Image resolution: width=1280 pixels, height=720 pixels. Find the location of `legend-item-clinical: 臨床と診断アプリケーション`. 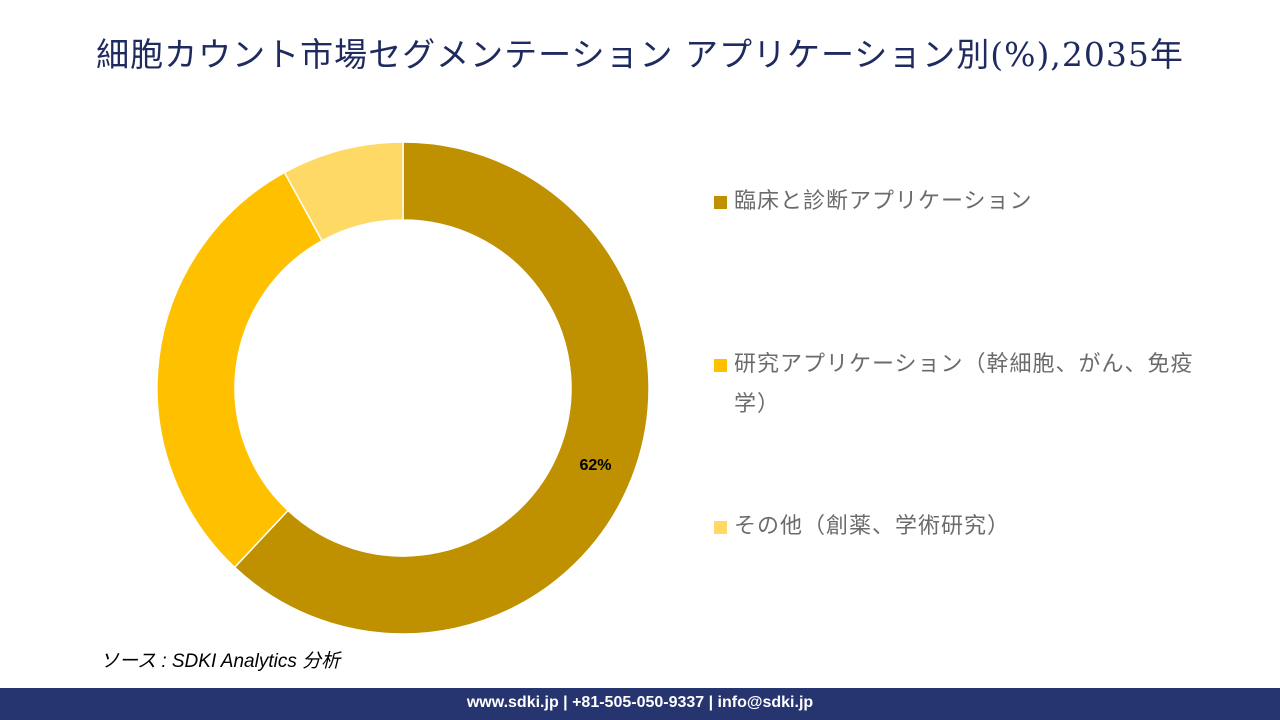

legend-item-clinical: 臨床と診断アプリケーション is located at coordinates (959, 202).